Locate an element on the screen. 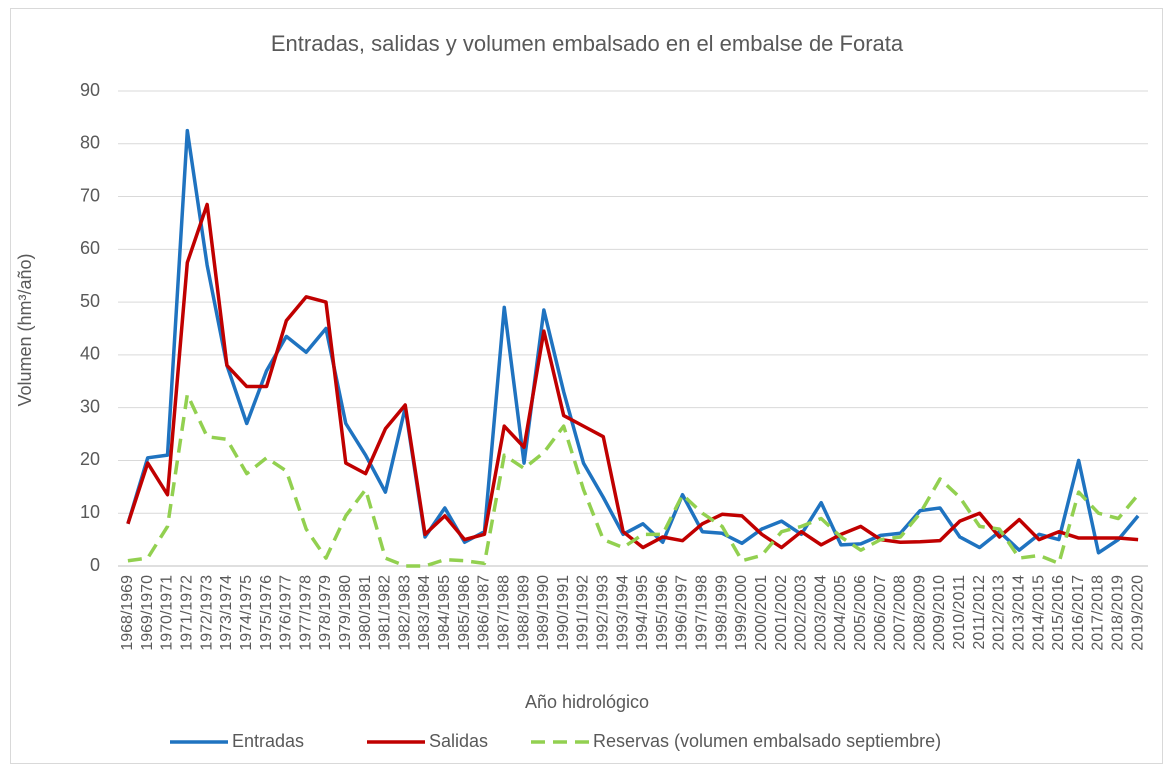 The height and width of the screenshot is (765, 1164). x-tick-label: 2006/2007 is located at coordinates (880, 613).